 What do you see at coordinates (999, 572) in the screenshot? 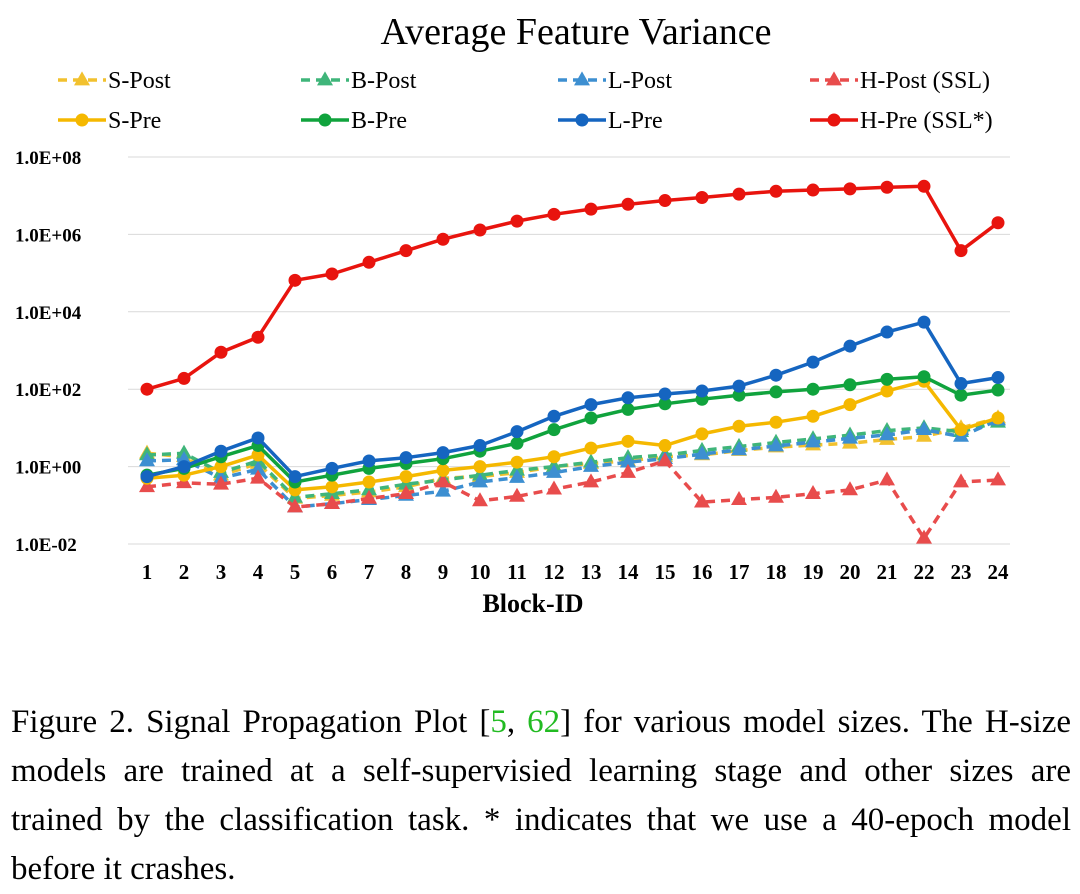
I see `x-tick-label: 24` at bounding box center [999, 572].